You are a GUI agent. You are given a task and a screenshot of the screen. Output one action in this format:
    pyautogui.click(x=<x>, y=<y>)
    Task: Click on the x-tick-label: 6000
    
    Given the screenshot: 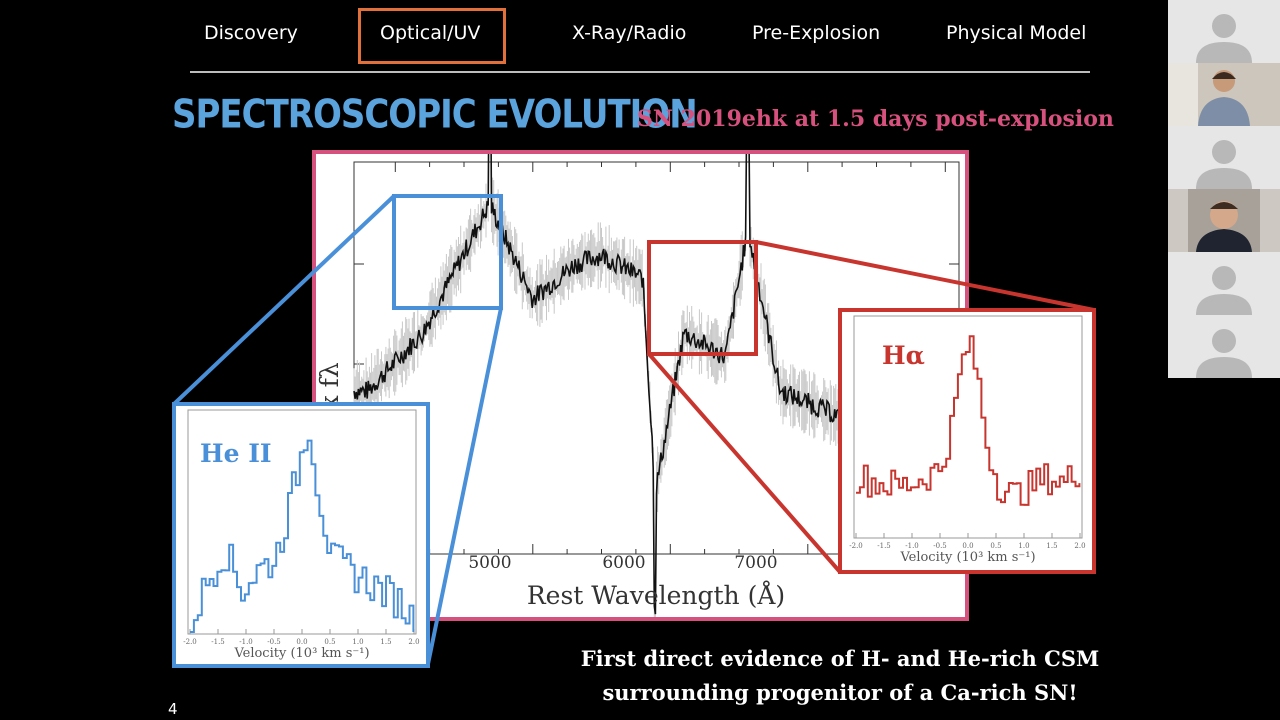 What is the action you would take?
    pyautogui.click(x=623, y=563)
    